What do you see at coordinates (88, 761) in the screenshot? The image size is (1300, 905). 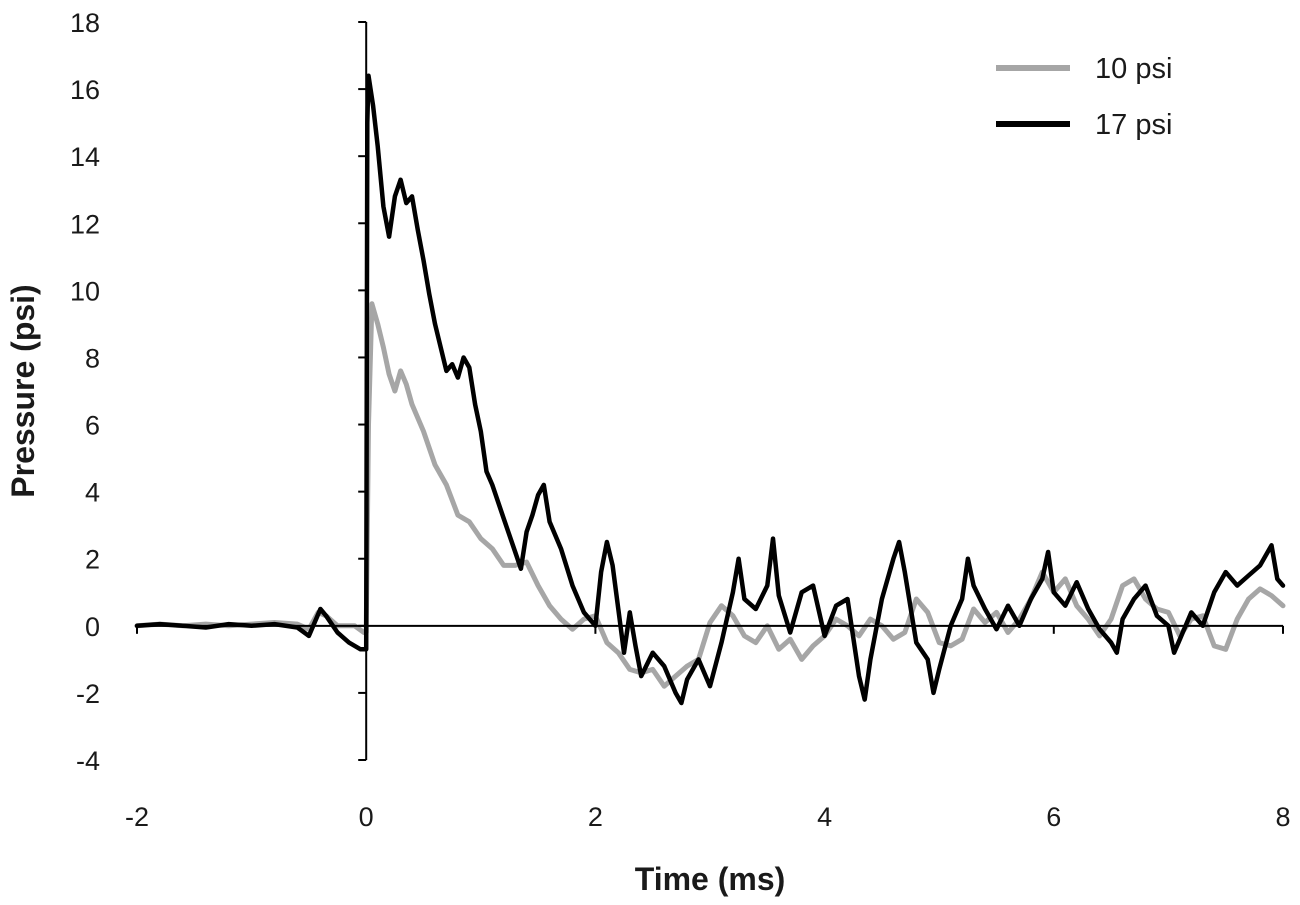 I see `y-tick-label: -4` at bounding box center [88, 761].